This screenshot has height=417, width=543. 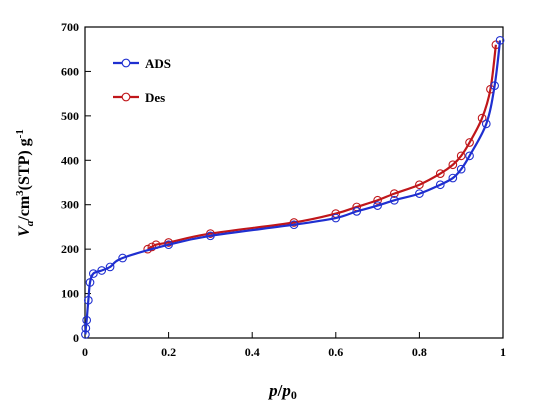 I want to click on x-tick-label: 1, so click(x=503, y=352).